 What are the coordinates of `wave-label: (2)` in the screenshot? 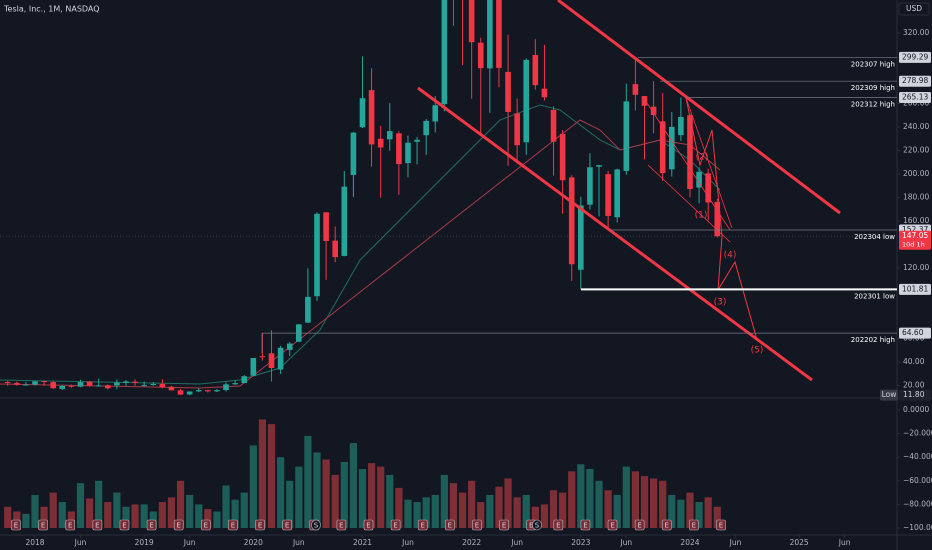 It's located at (702, 158).